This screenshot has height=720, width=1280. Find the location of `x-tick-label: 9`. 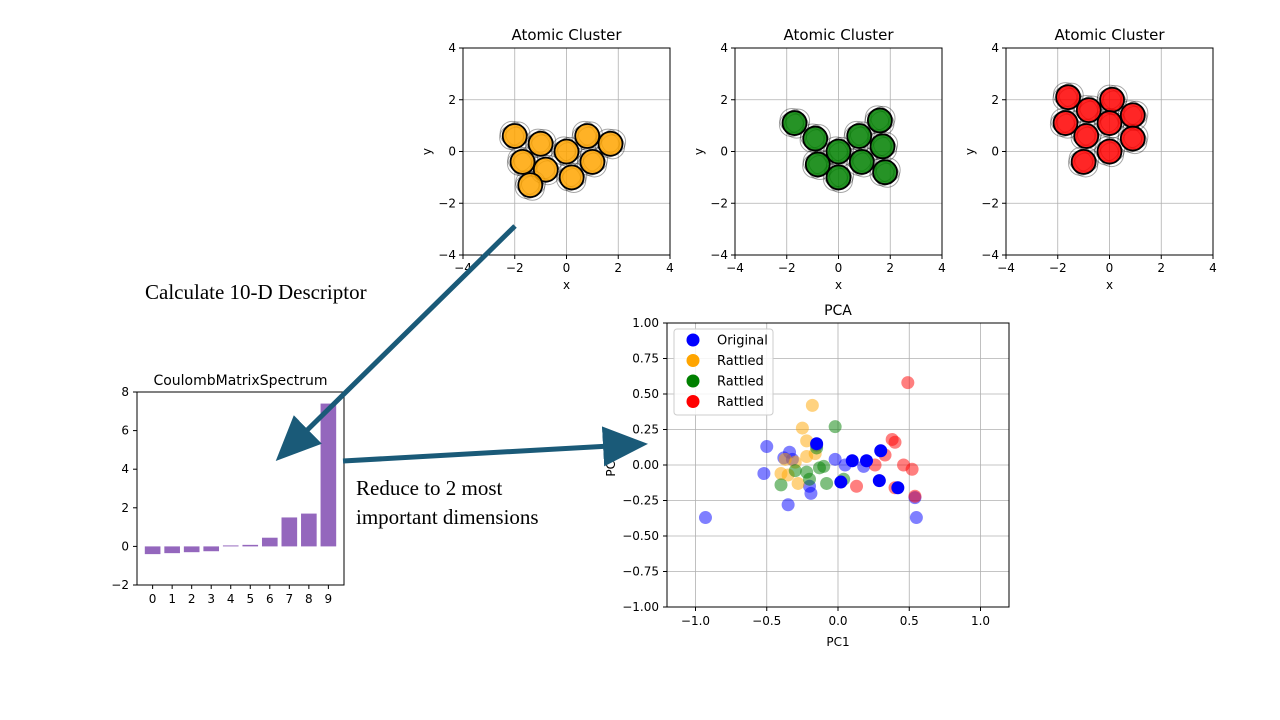

x-tick-label: 9 is located at coordinates (329, 599).